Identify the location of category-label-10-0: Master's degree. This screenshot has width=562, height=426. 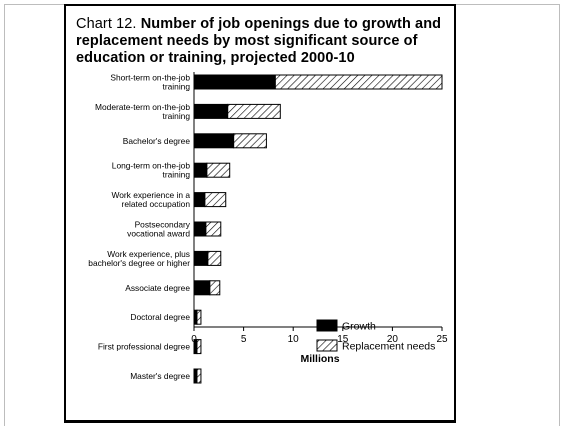
(160, 376).